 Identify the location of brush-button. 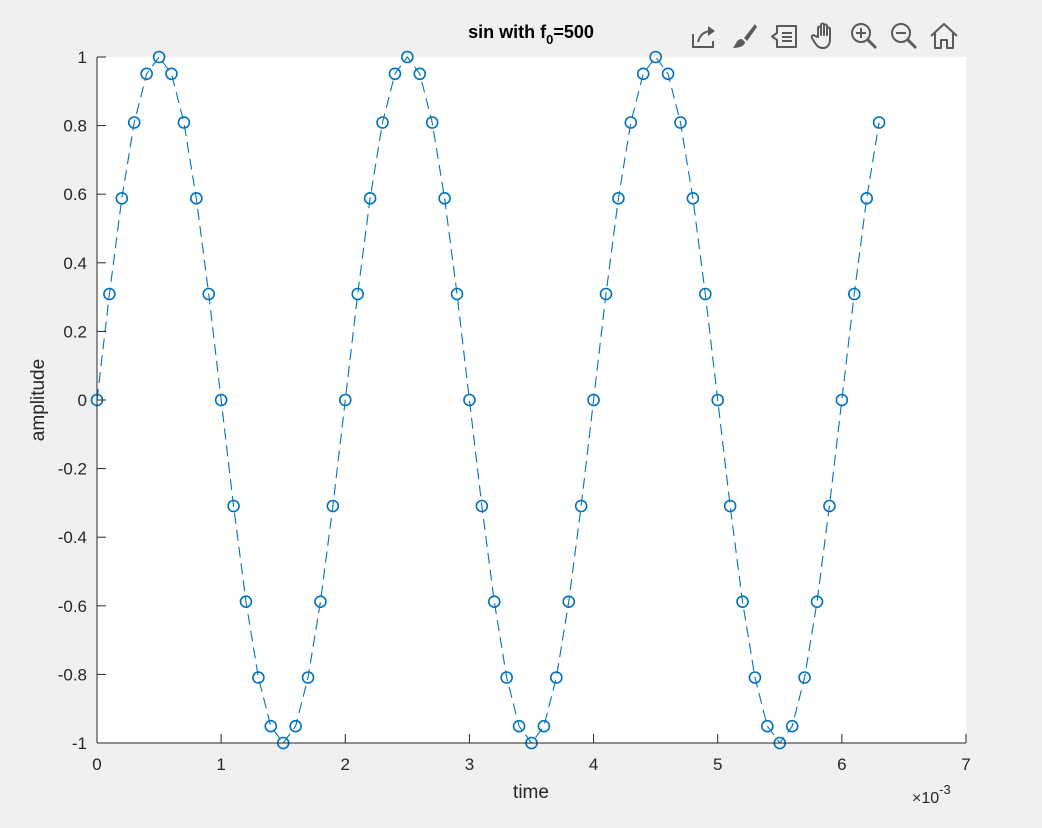
(744, 36).